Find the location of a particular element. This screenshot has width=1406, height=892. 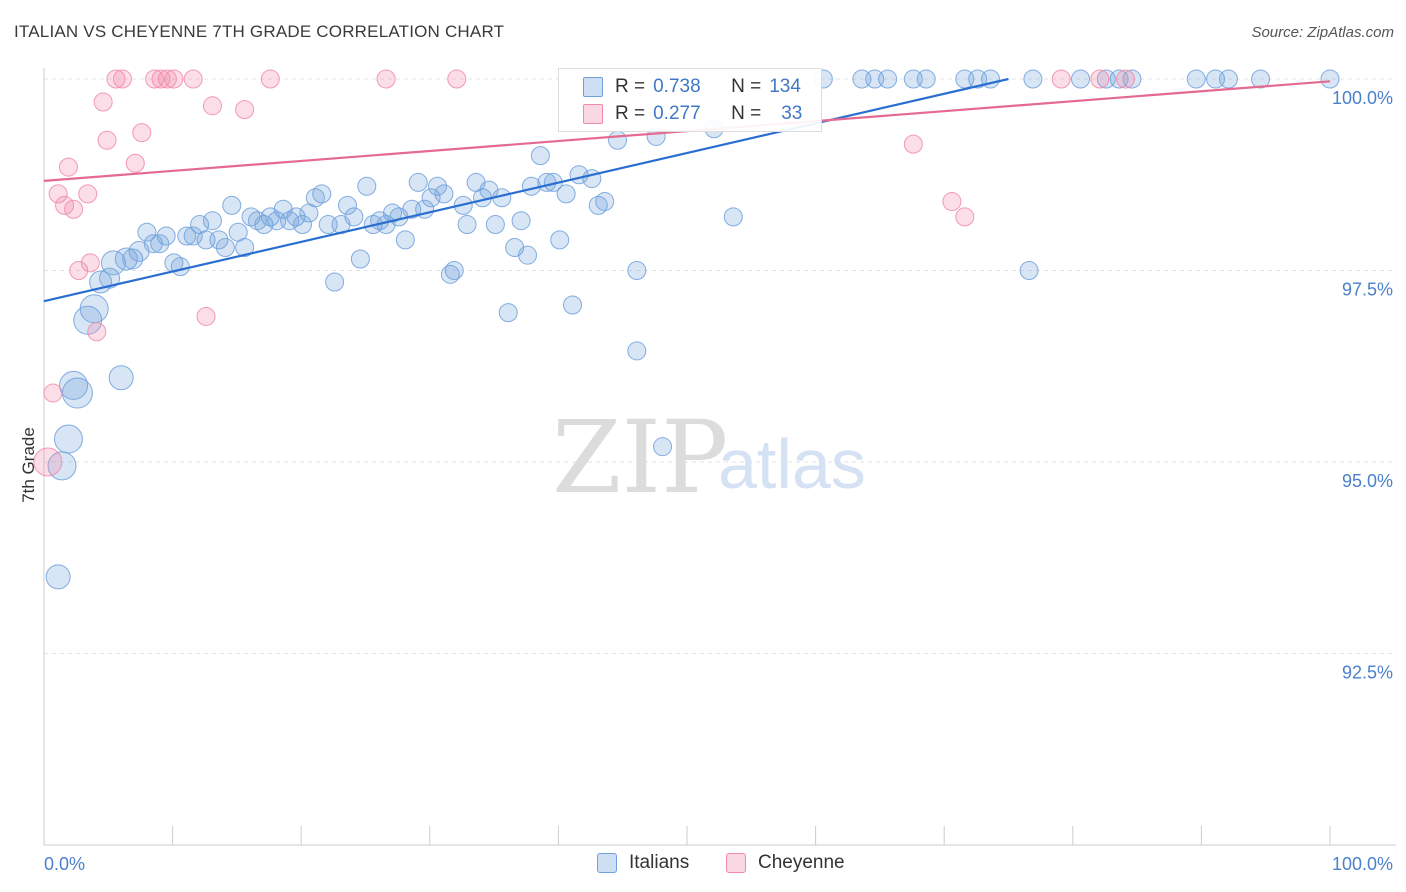

y-tick-label: 100.0% is located at coordinates (1362, 98).